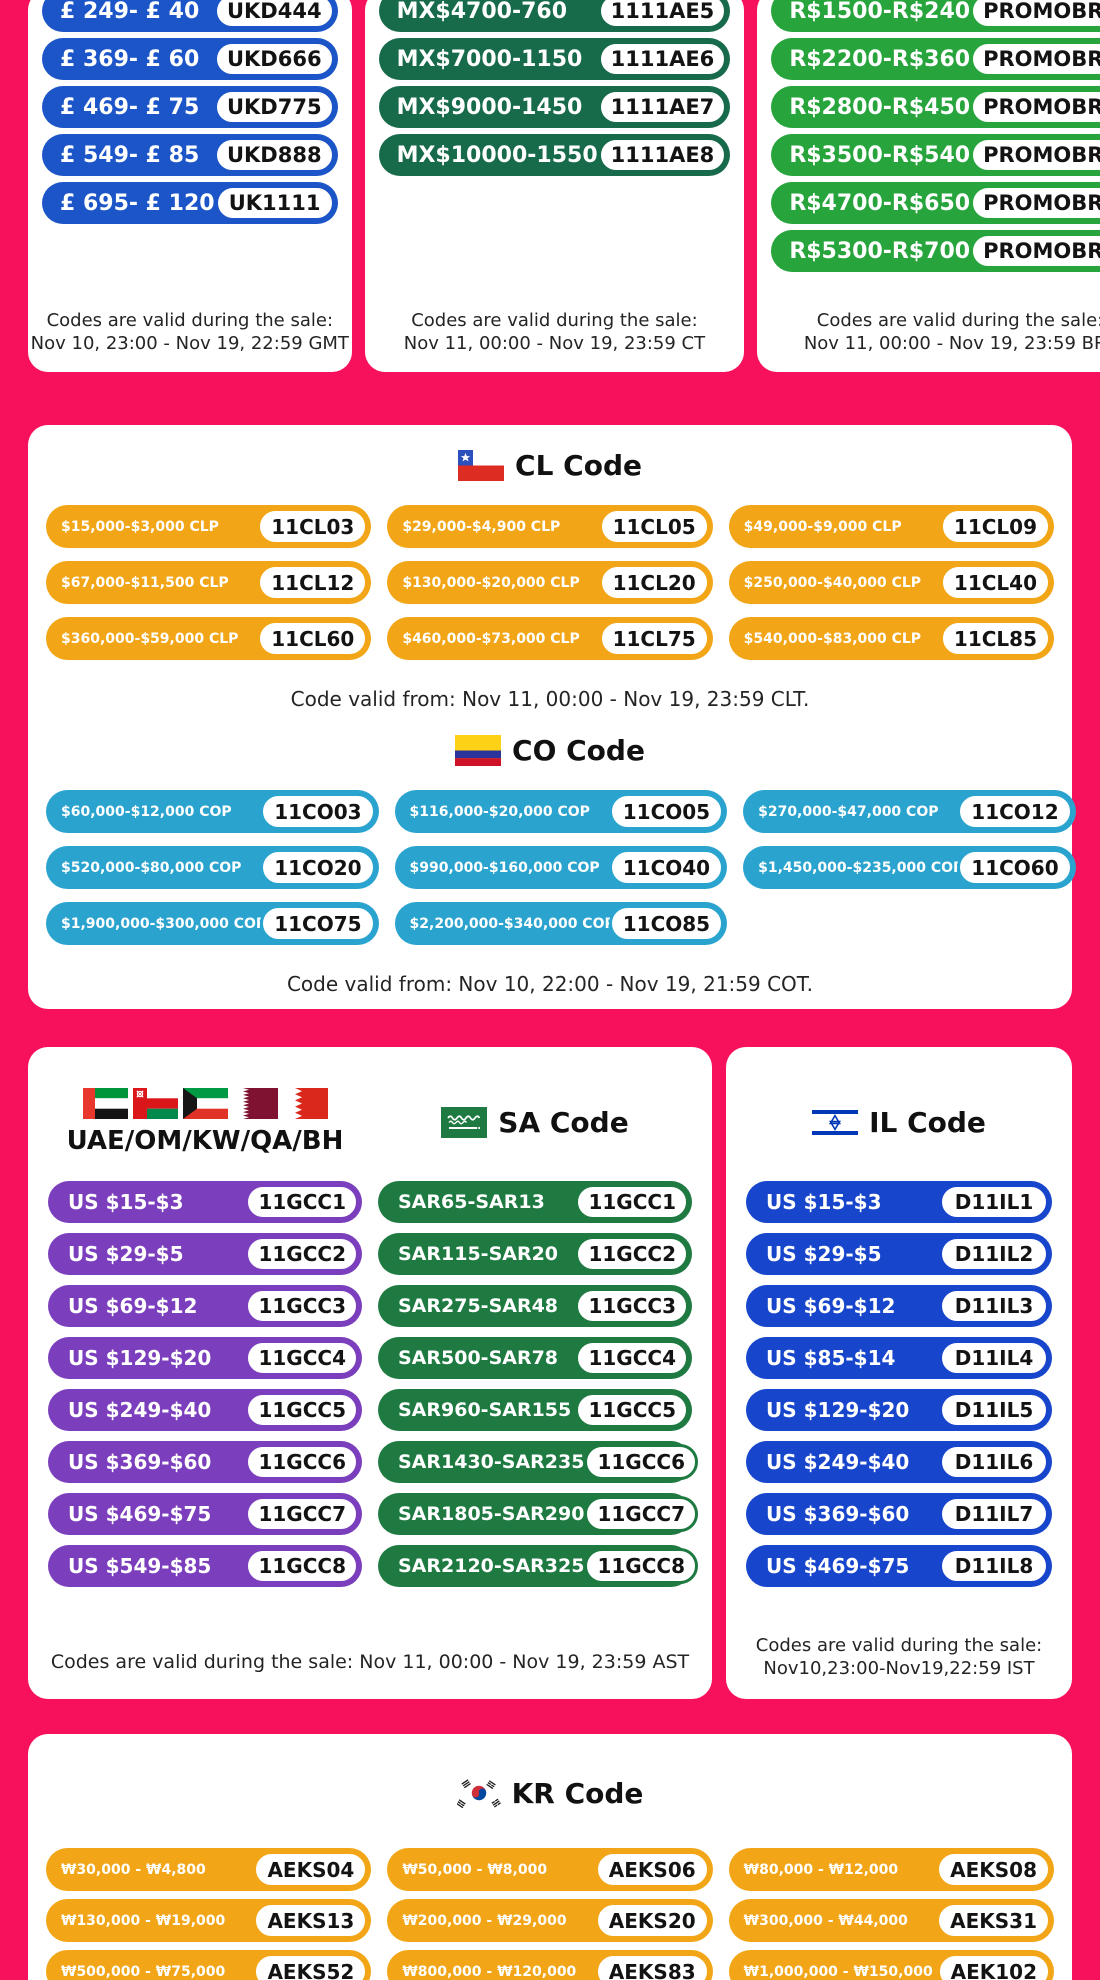 This screenshot has height=1980, width=1100. What do you see at coordinates (205, 1202) in the screenshot?
I see `coupon-pill: US $15-$3 11GCC1` at bounding box center [205, 1202].